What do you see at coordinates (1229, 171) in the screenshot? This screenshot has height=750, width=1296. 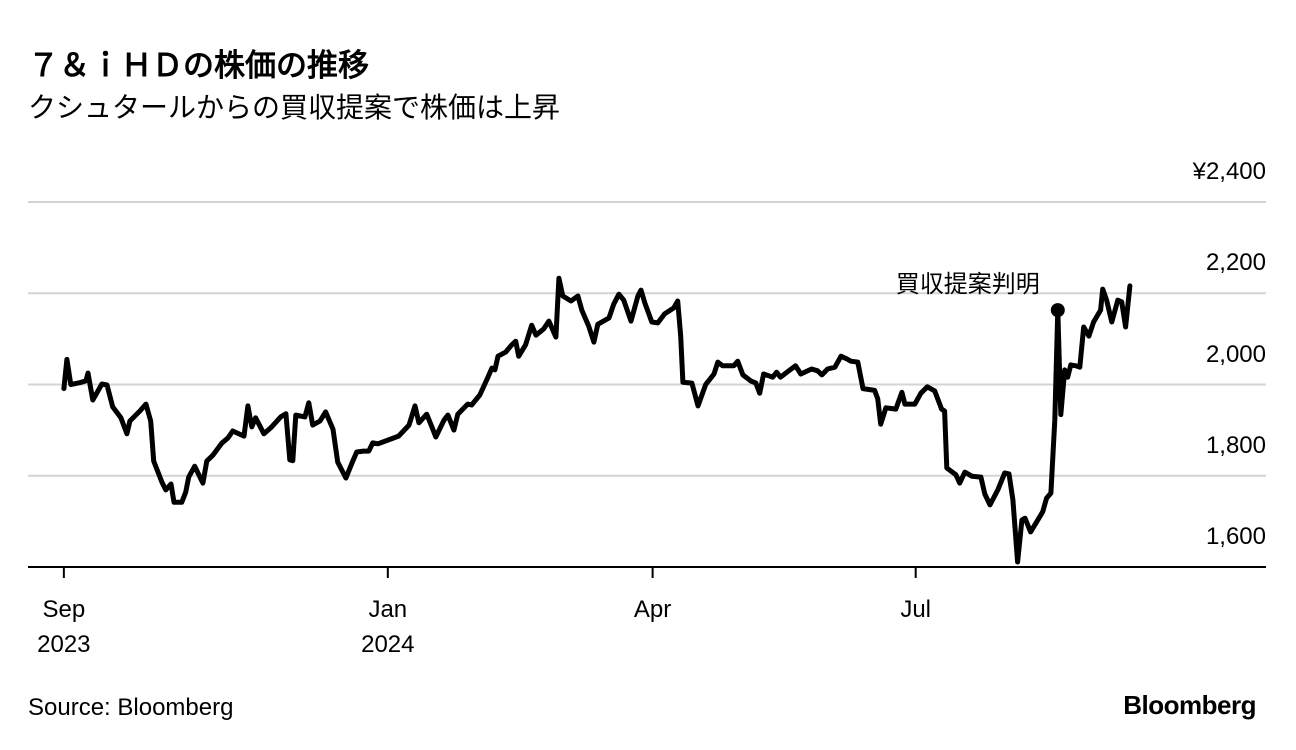 I see `y-tick-label: ¥2,400` at bounding box center [1229, 171].